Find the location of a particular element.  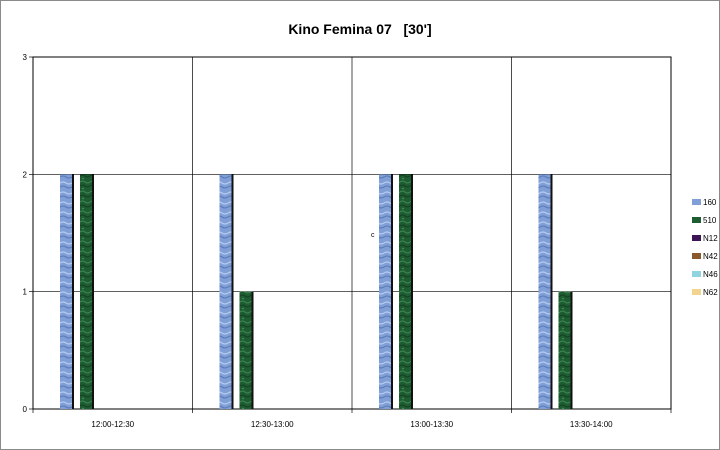

legend-label: N46 is located at coordinates (710, 274).